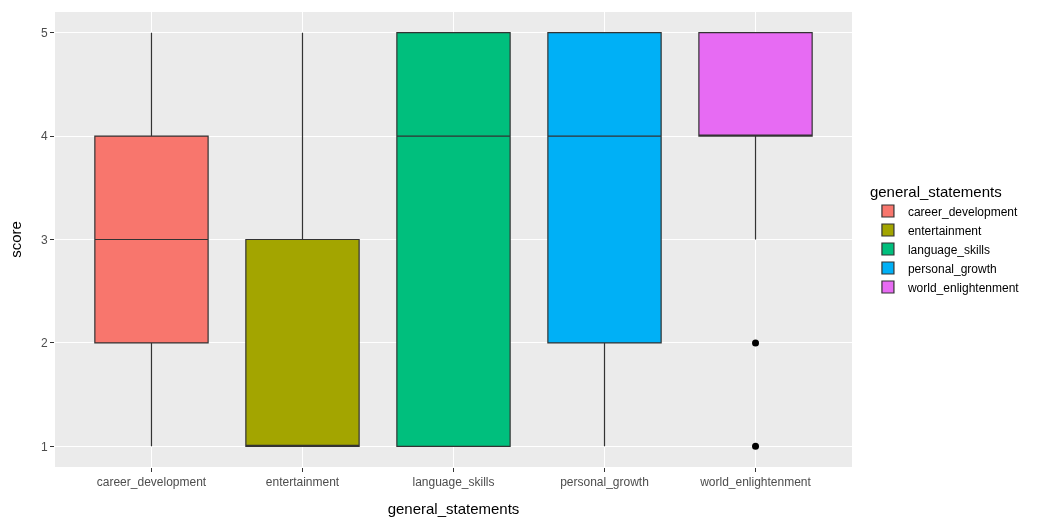 The image size is (1038, 527). Describe the element at coordinates (44, 239) in the screenshot. I see `y-tick-label: 3` at that location.